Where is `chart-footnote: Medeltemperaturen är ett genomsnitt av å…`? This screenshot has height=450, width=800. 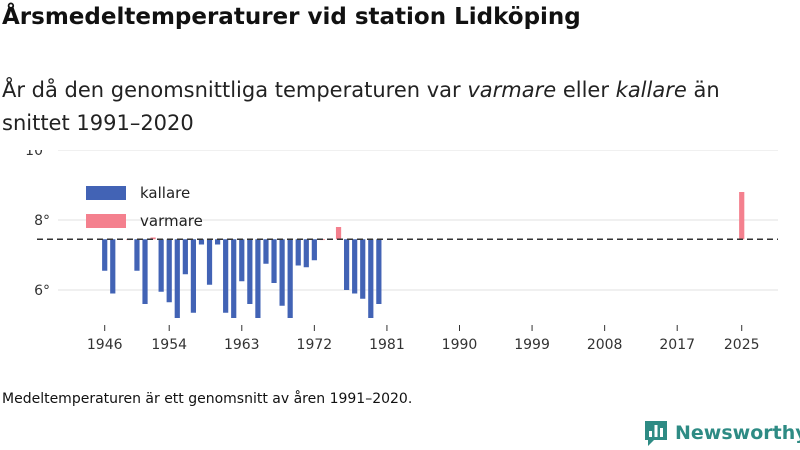
chart-footnote: Medeltemperaturen är ett genomsnitt av å… is located at coordinates (207, 399).